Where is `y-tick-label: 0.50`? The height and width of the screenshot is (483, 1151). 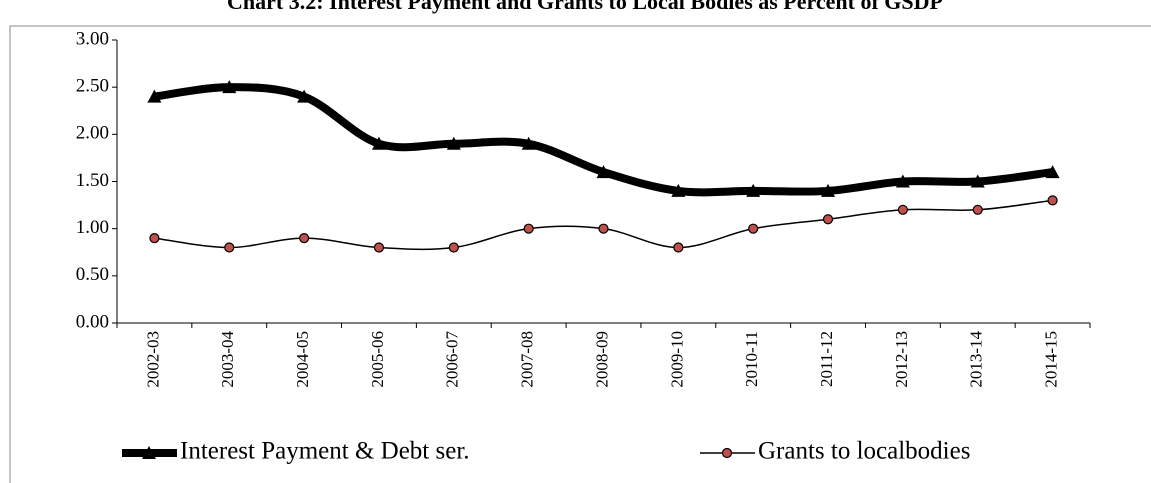
y-tick-label: 0.50 is located at coordinates (92, 274).